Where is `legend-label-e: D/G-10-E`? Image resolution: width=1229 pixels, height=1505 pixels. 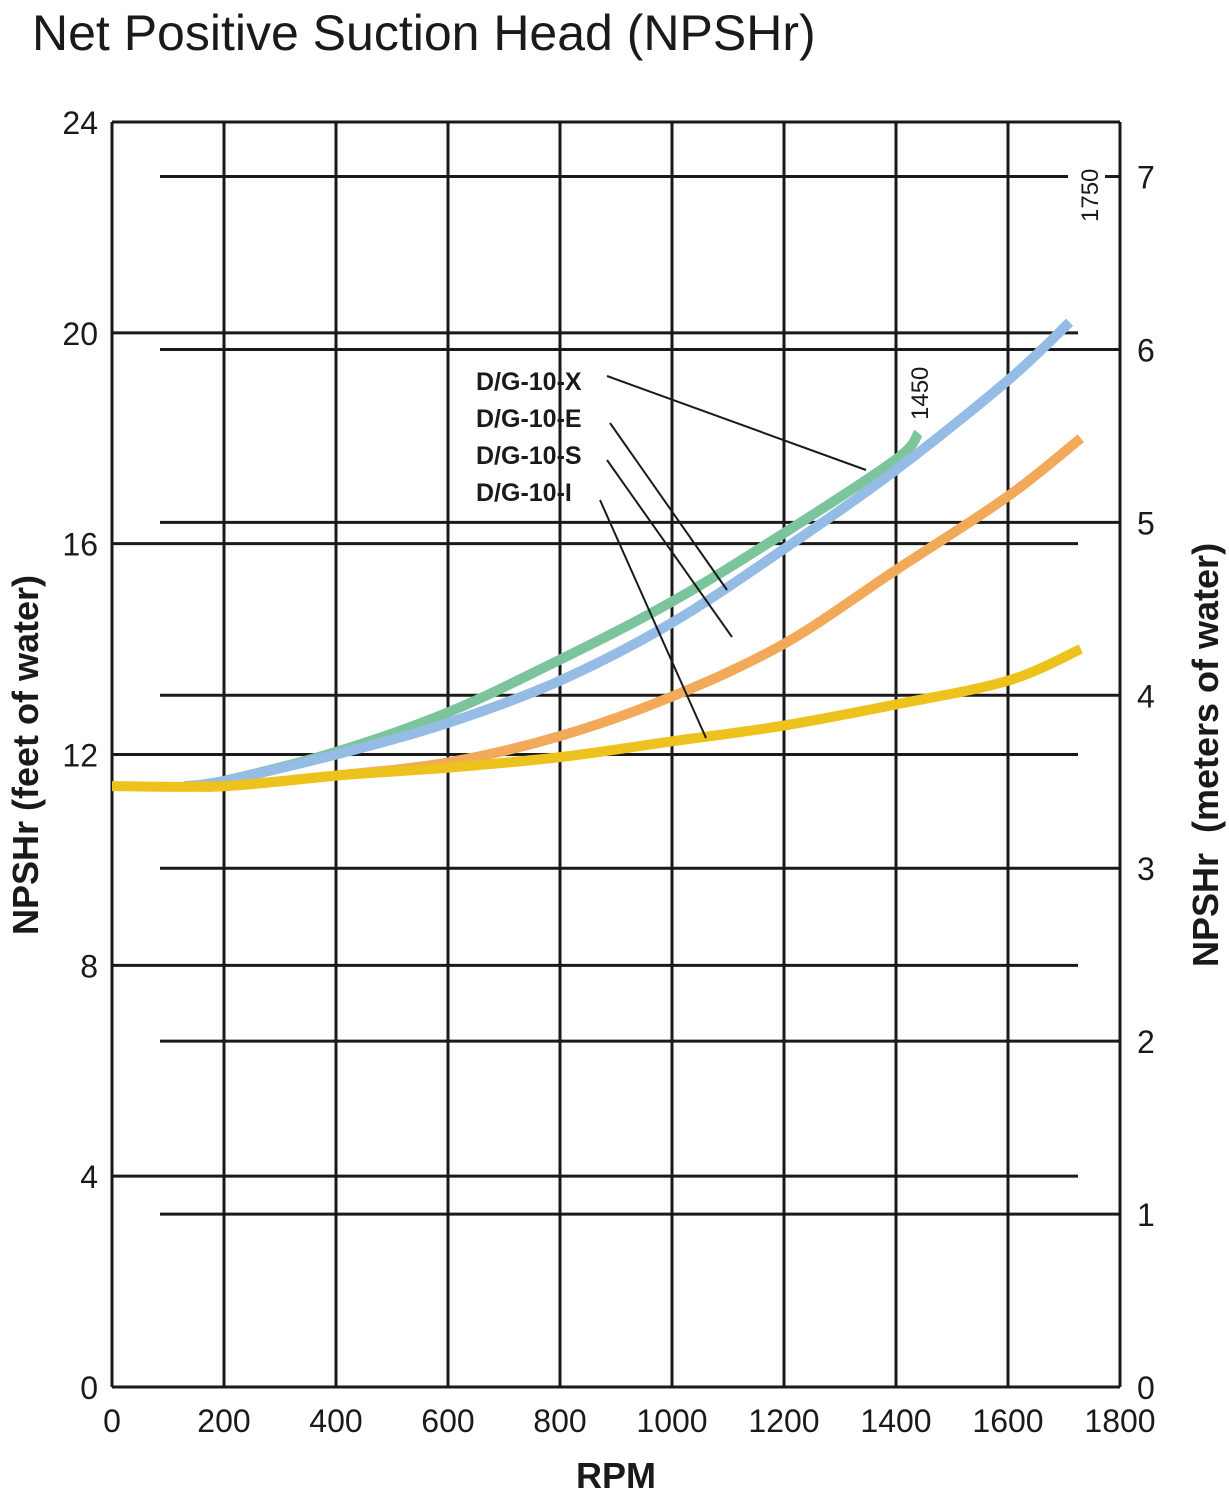 legend-label-e: D/G-10-E is located at coordinates (529, 419).